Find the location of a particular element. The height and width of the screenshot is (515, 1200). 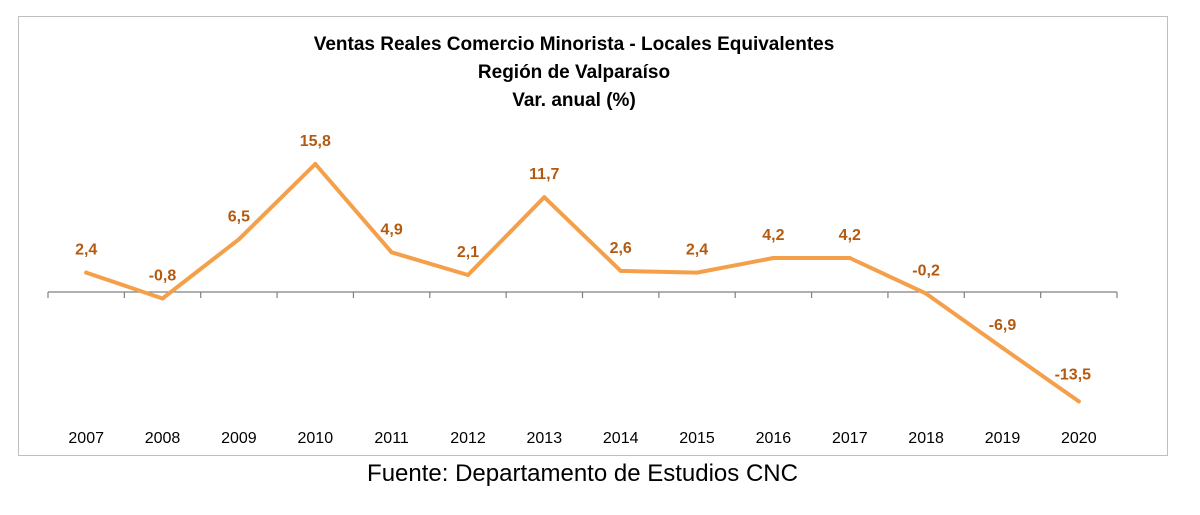

chart-title-line-2: Región de Valparaíso is located at coordinates (574, 72).